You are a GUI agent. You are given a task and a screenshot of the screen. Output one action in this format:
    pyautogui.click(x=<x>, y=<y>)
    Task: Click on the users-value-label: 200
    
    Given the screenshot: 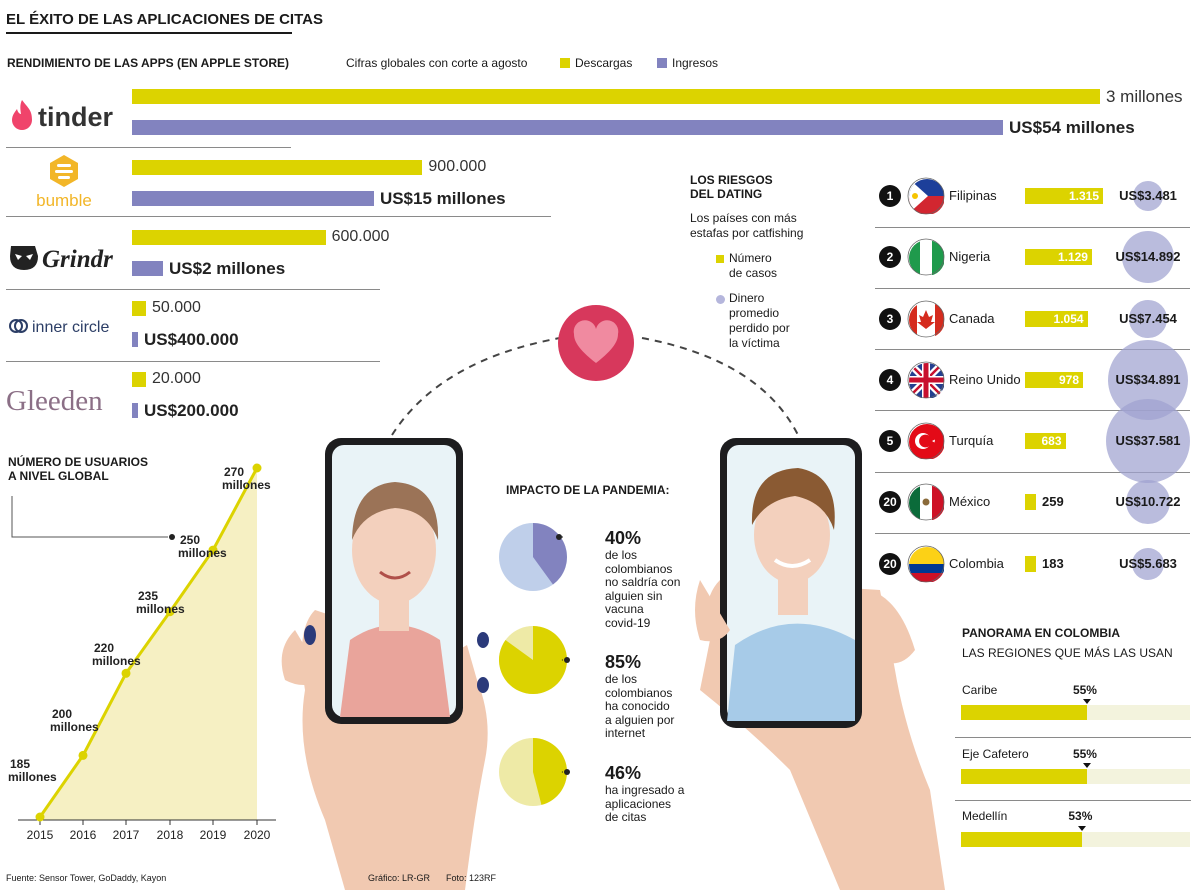 What is the action you would take?
    pyautogui.click(x=62, y=714)
    